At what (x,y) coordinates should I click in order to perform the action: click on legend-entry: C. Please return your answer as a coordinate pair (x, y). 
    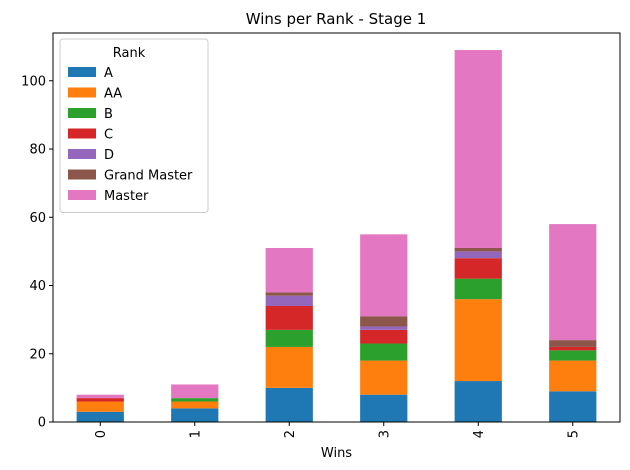
    Looking at the image, I should click on (108, 135).